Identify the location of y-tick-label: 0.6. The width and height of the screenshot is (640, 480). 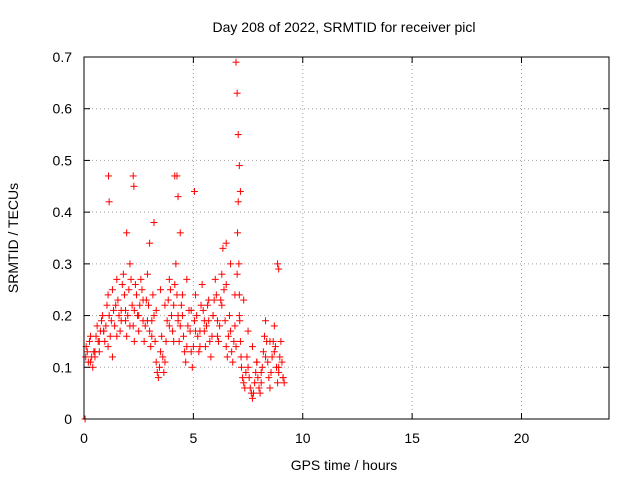
(63, 109).